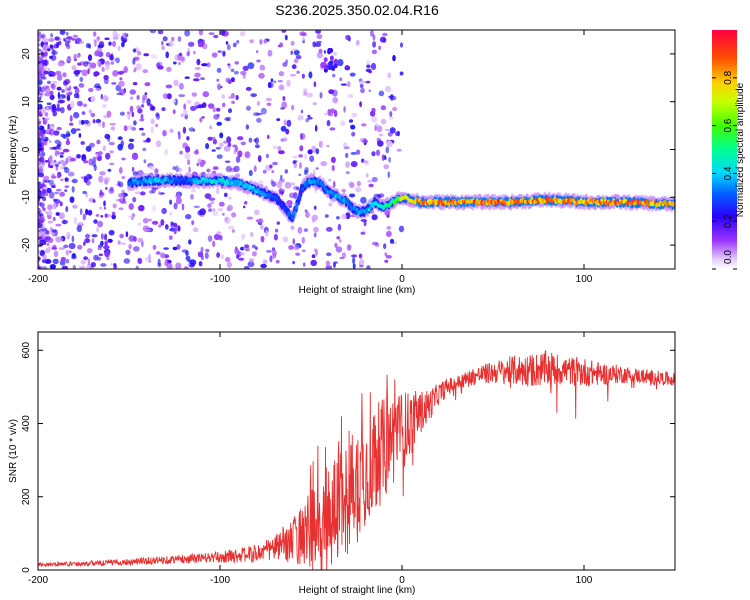  Describe the element at coordinates (357, 10) in the screenshot. I see `figure-title: S236.2025.350.02.04.R16` at that location.